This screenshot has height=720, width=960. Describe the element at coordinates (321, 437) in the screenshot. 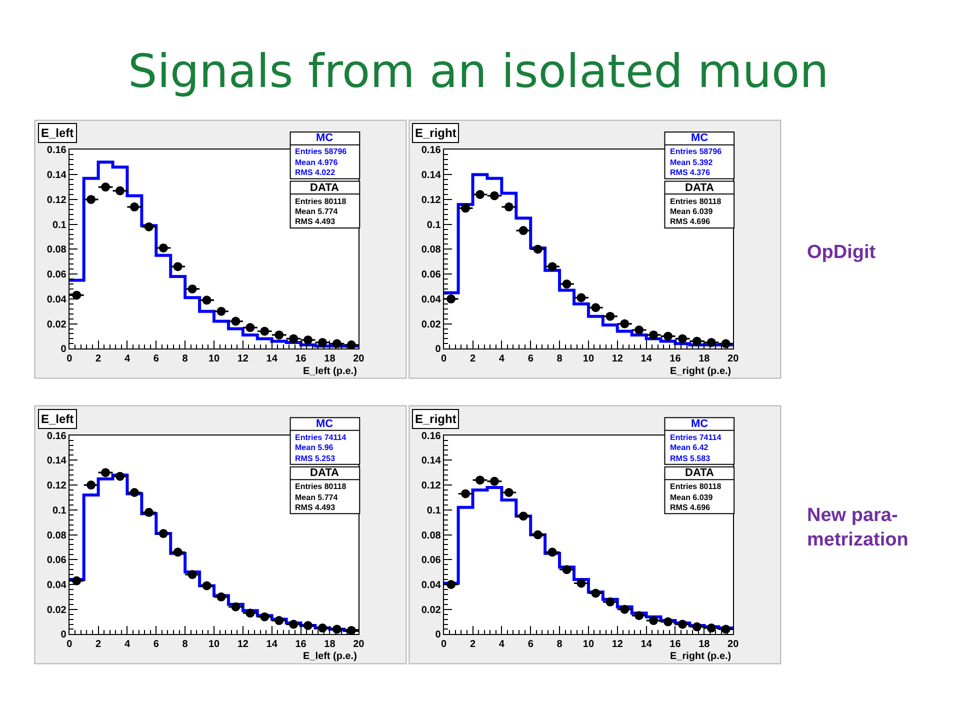

I see `annotation: Entries 74114` at that location.